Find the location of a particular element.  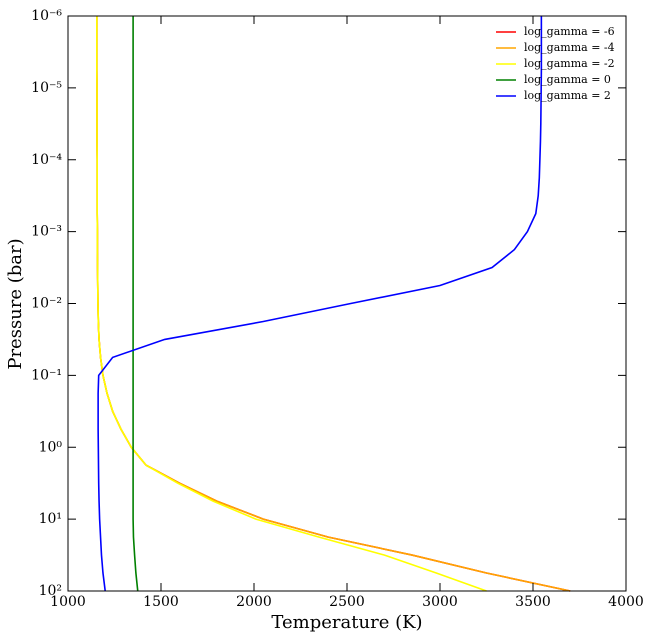

legend-label: log_gamma = -4 is located at coordinates (569, 47).